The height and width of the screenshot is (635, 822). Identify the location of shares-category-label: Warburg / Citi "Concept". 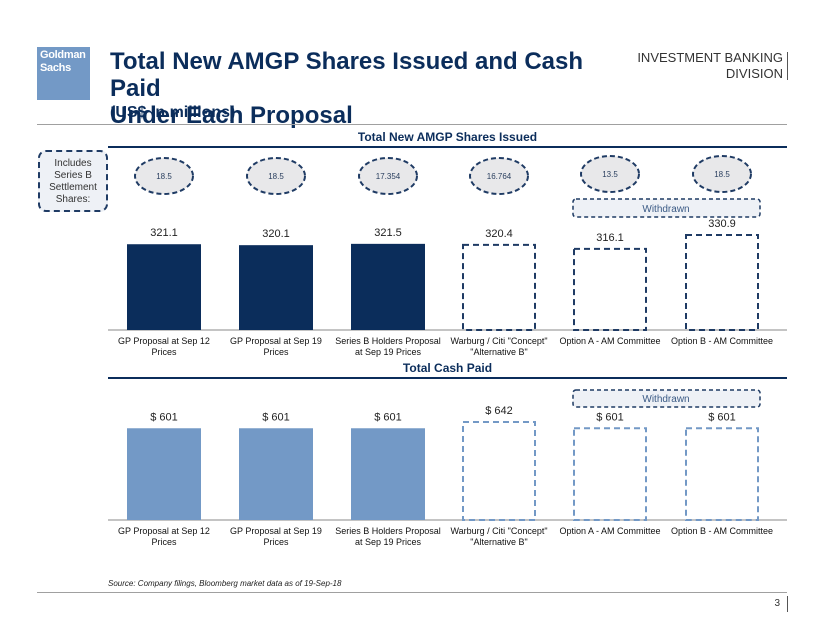
(498, 341).